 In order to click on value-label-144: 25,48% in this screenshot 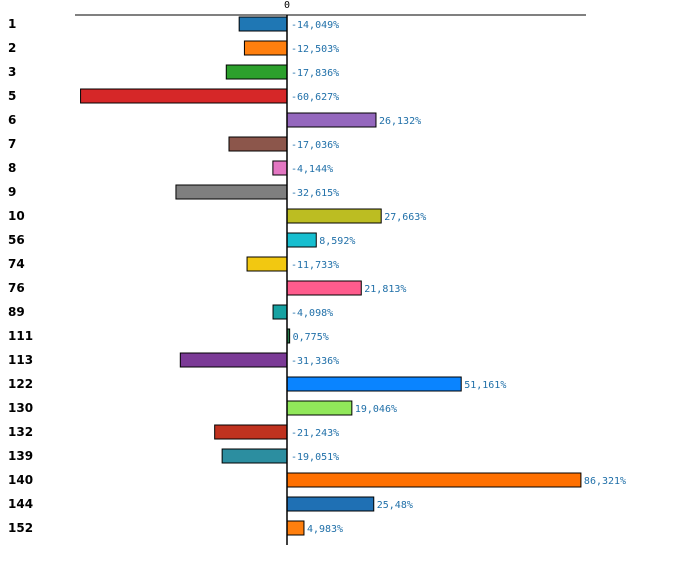, I will do `click(395, 505)`.